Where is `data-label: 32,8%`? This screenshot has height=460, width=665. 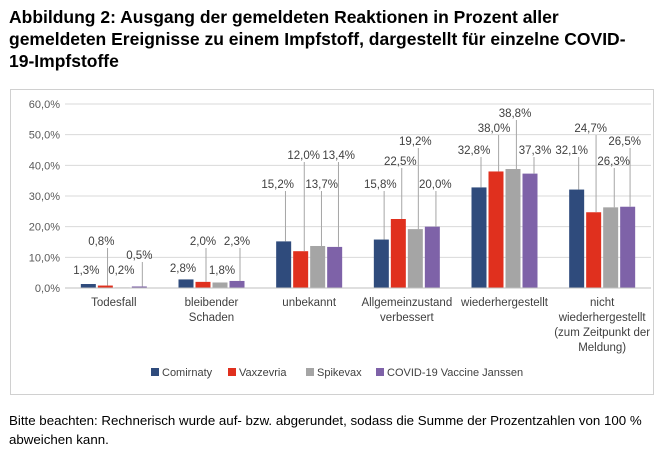 data-label: 32,8% is located at coordinates (474, 151).